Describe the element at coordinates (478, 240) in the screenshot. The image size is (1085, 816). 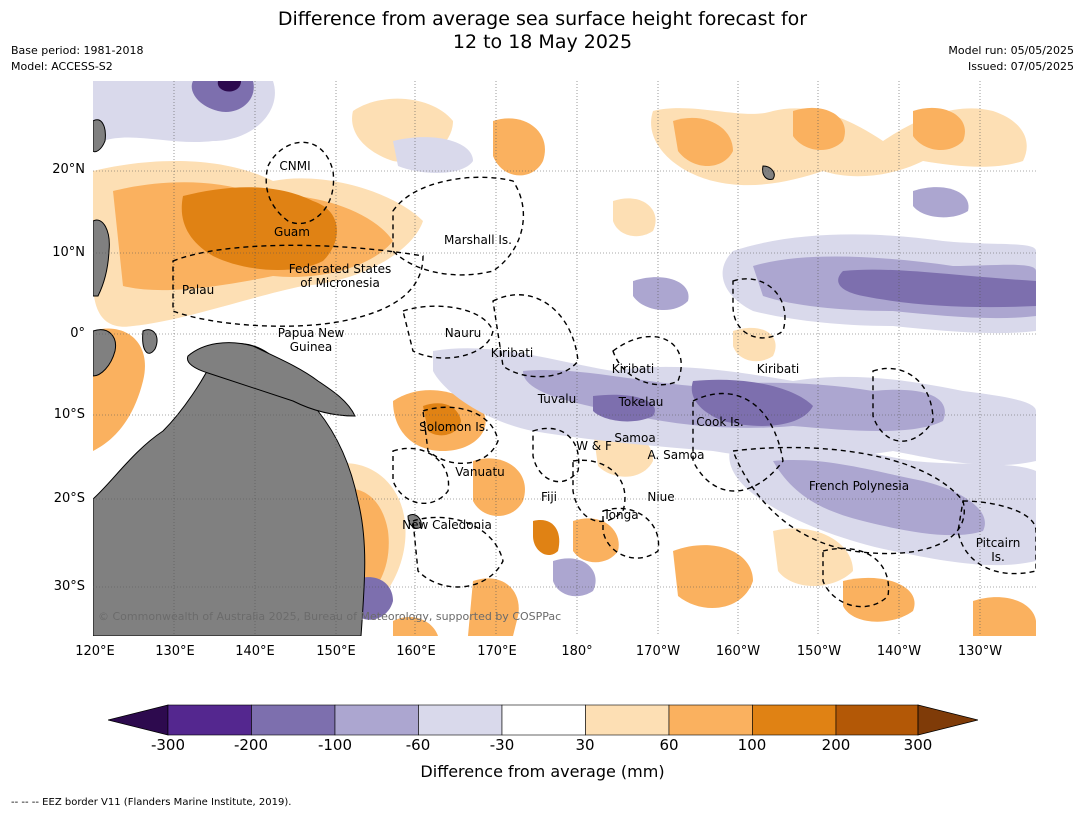
I see `place-label: Marshall Is.` at that location.